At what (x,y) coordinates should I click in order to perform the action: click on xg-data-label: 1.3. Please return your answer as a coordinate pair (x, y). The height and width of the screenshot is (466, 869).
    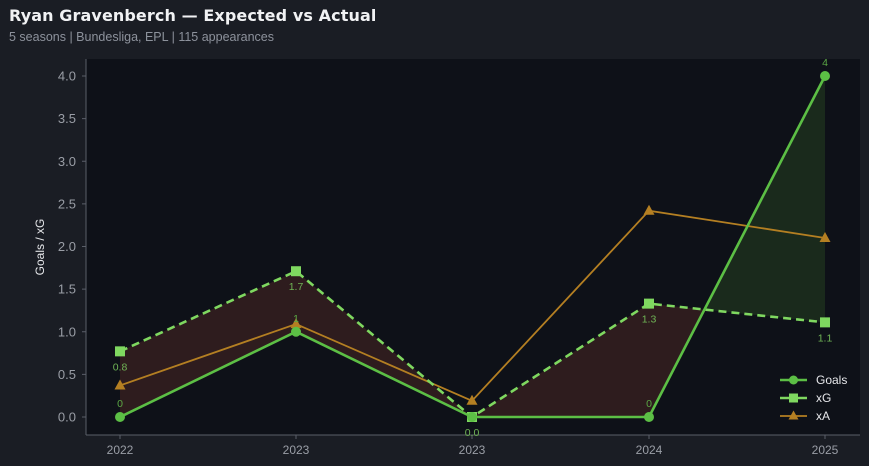
    Looking at the image, I should click on (649, 320).